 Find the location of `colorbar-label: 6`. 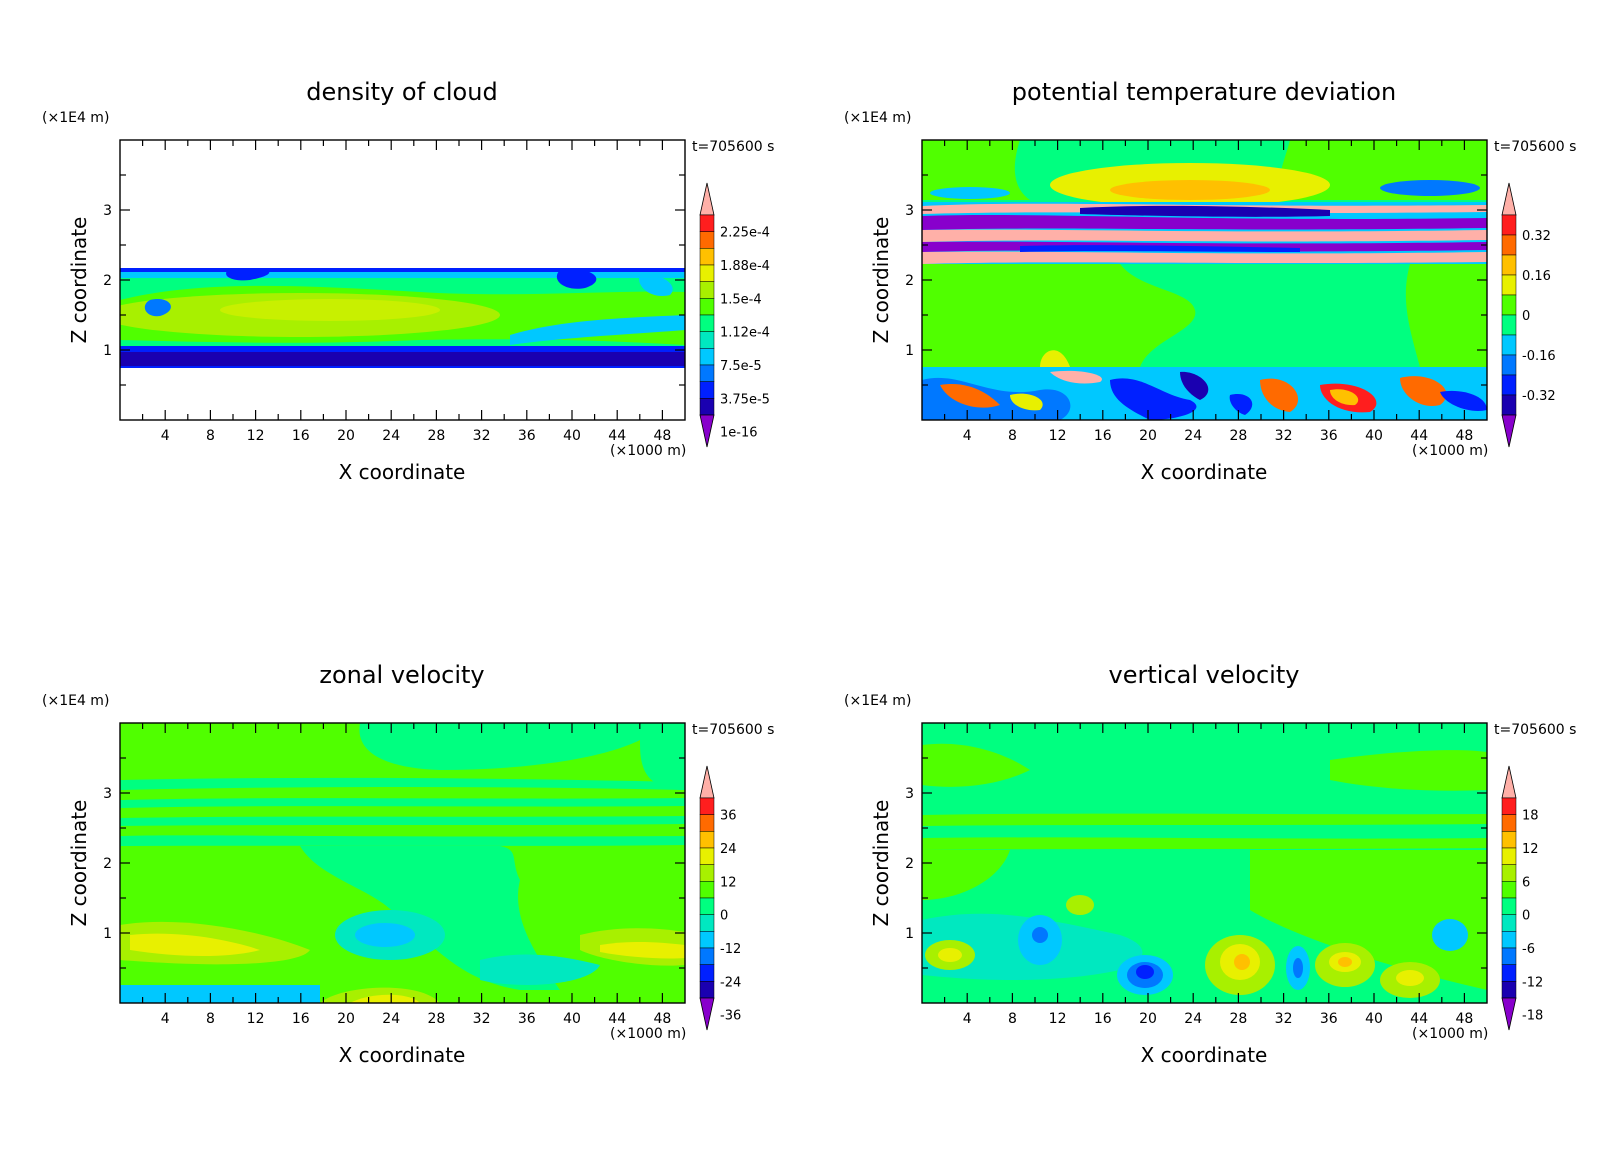

colorbar-label: 6 is located at coordinates (1526, 882).